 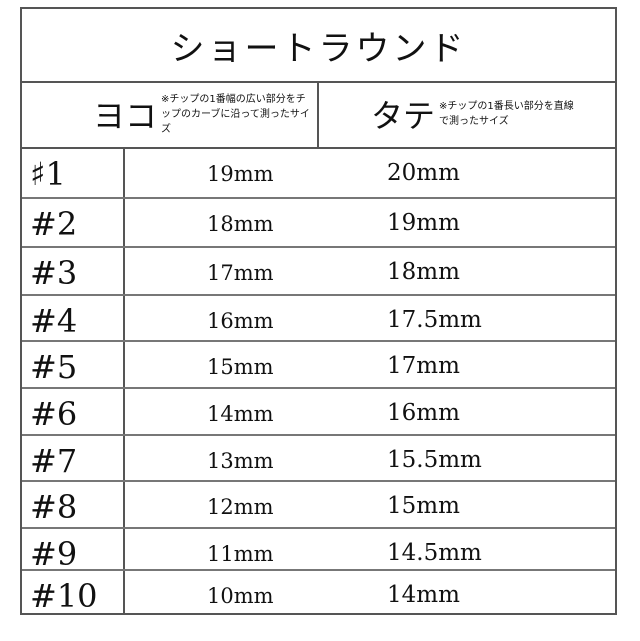 What do you see at coordinates (240, 461) in the screenshot?
I see `width-cell: 13mm` at bounding box center [240, 461].